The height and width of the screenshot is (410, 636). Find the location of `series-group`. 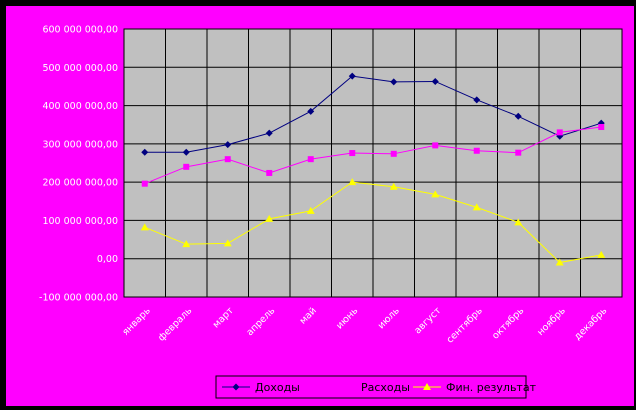

series-group is located at coordinates (373, 155).